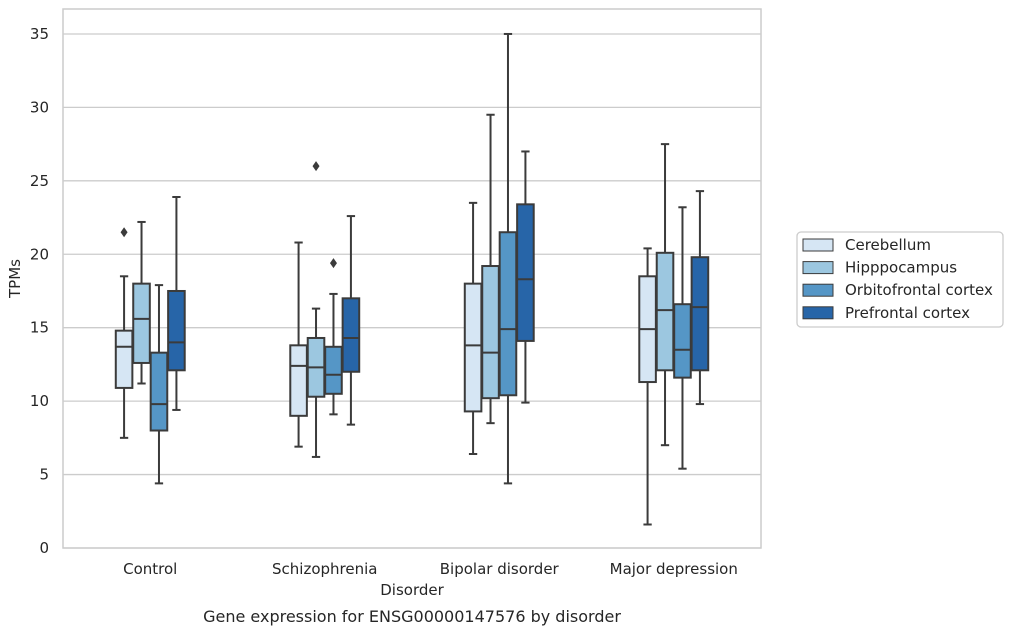 This screenshot has width=1013, height=634. I want to click on y-tick-label: 15, so click(39, 328).